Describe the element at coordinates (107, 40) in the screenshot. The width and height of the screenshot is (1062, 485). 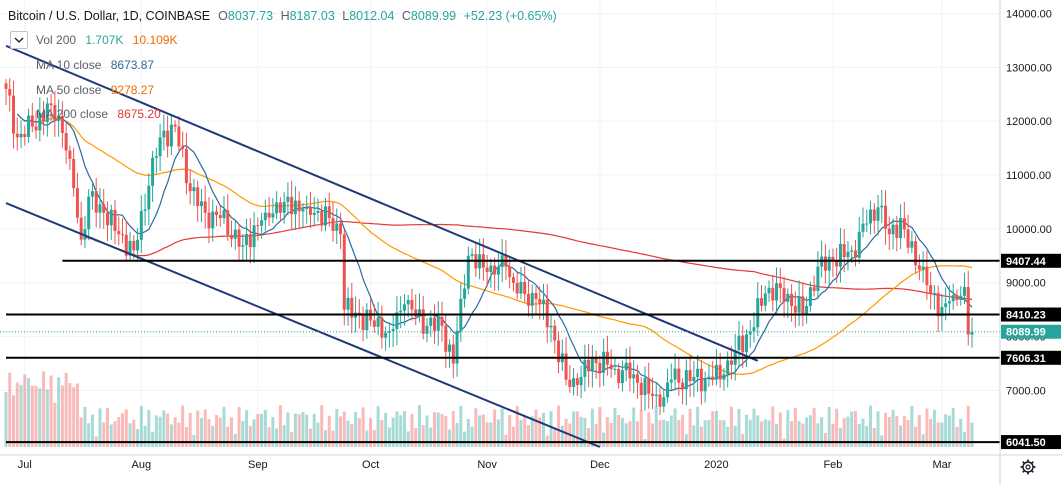
I see `indicator-volume: Vol 200 1.707K 10.109K` at that location.